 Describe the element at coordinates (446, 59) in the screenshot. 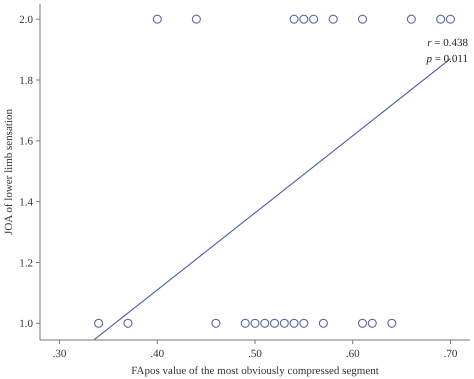

I see `annotation: p = 0.011` at that location.